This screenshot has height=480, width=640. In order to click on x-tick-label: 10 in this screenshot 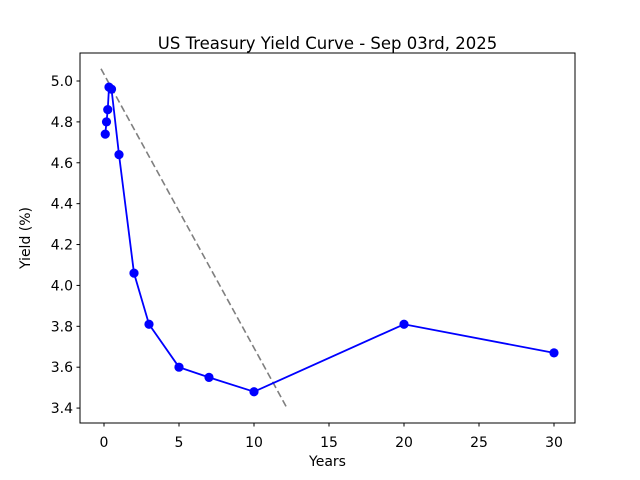, I will do `click(254, 443)`.